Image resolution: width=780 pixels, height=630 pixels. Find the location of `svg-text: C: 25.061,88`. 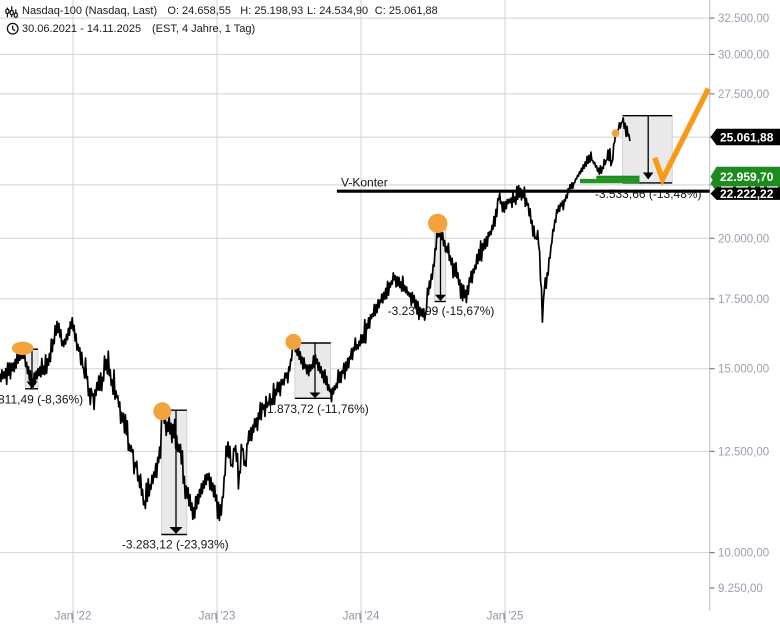

svg-text: C: 25.061,88 is located at coordinates (406, 11).